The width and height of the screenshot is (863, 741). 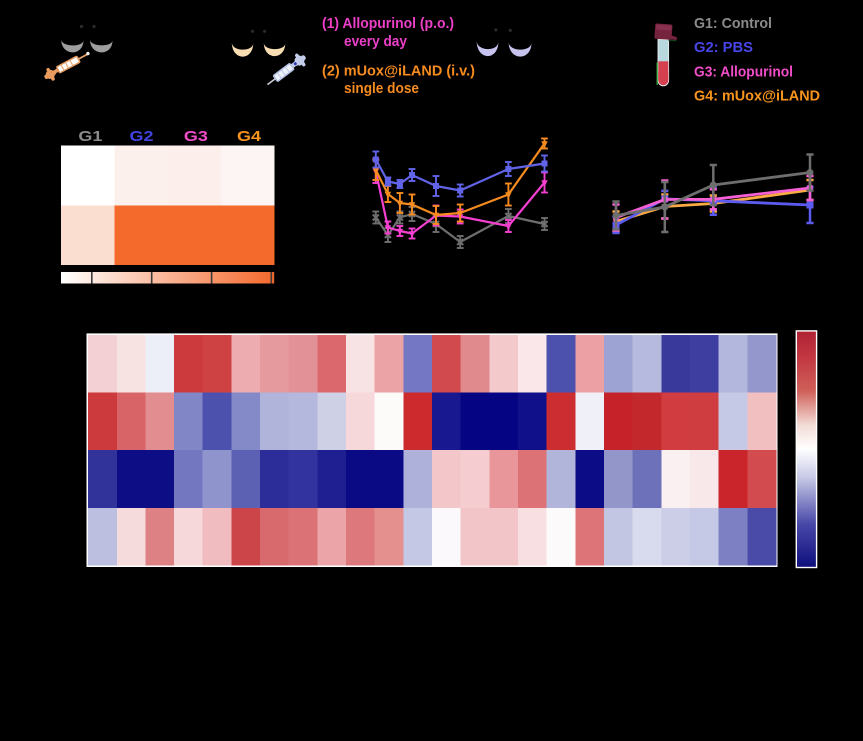 What do you see at coordinates (381, 89) in the screenshot?
I see `svg-text: single dose` at bounding box center [381, 89].